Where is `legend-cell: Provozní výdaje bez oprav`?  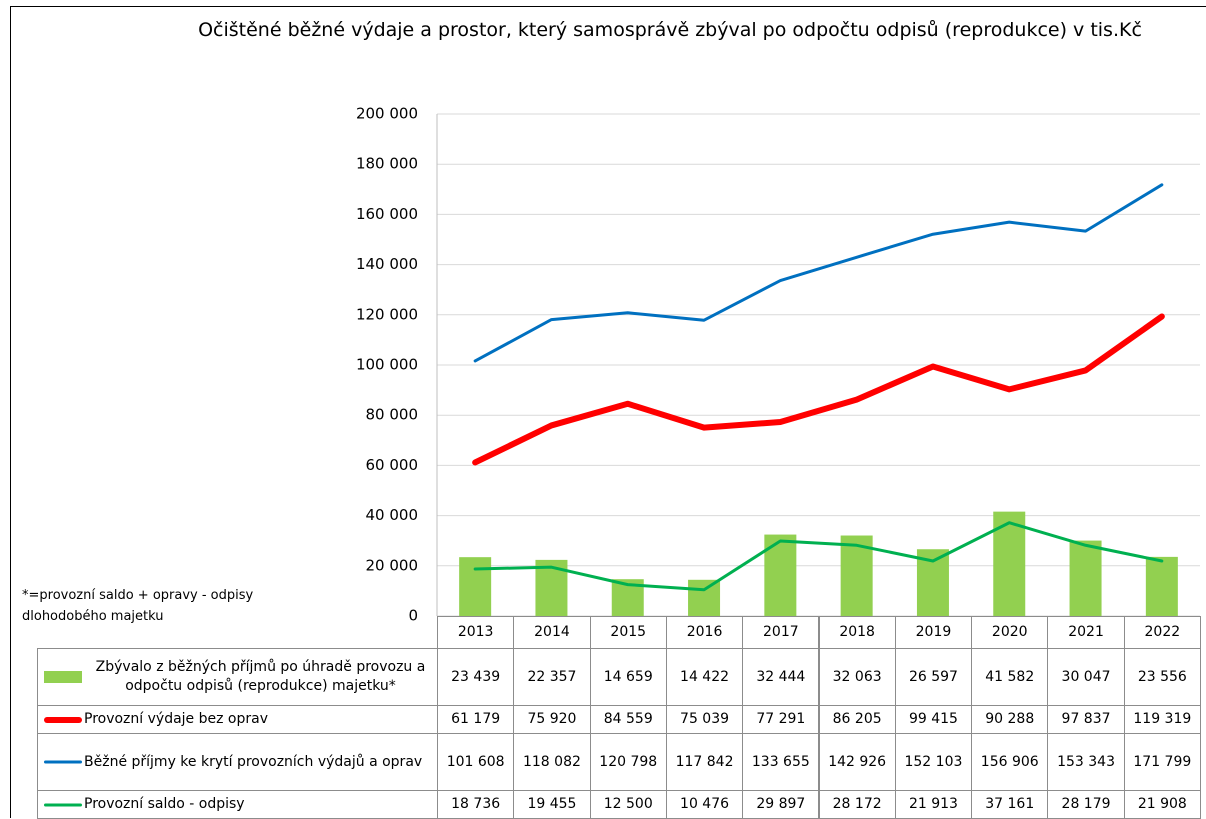 legend-cell: Provozní výdaje bez oprav is located at coordinates (237, 719).